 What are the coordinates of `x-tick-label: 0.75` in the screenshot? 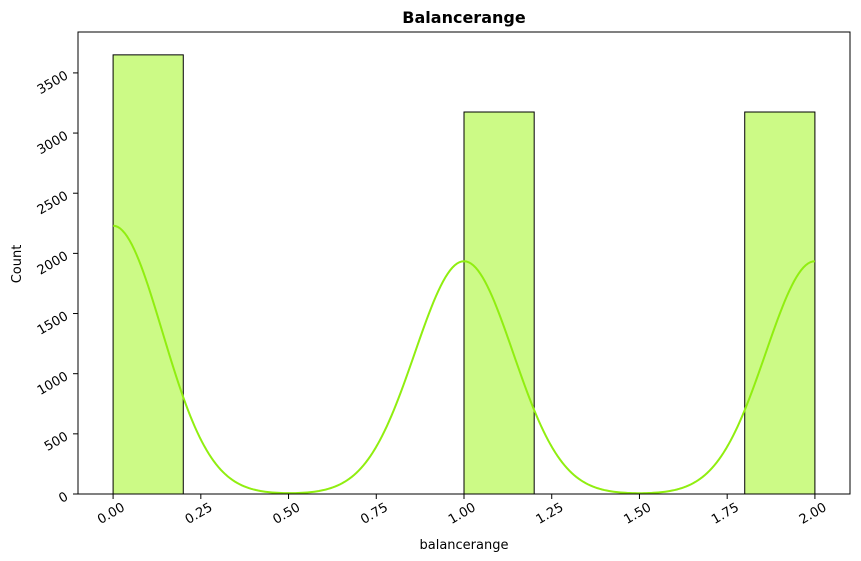 It's located at (374, 513).